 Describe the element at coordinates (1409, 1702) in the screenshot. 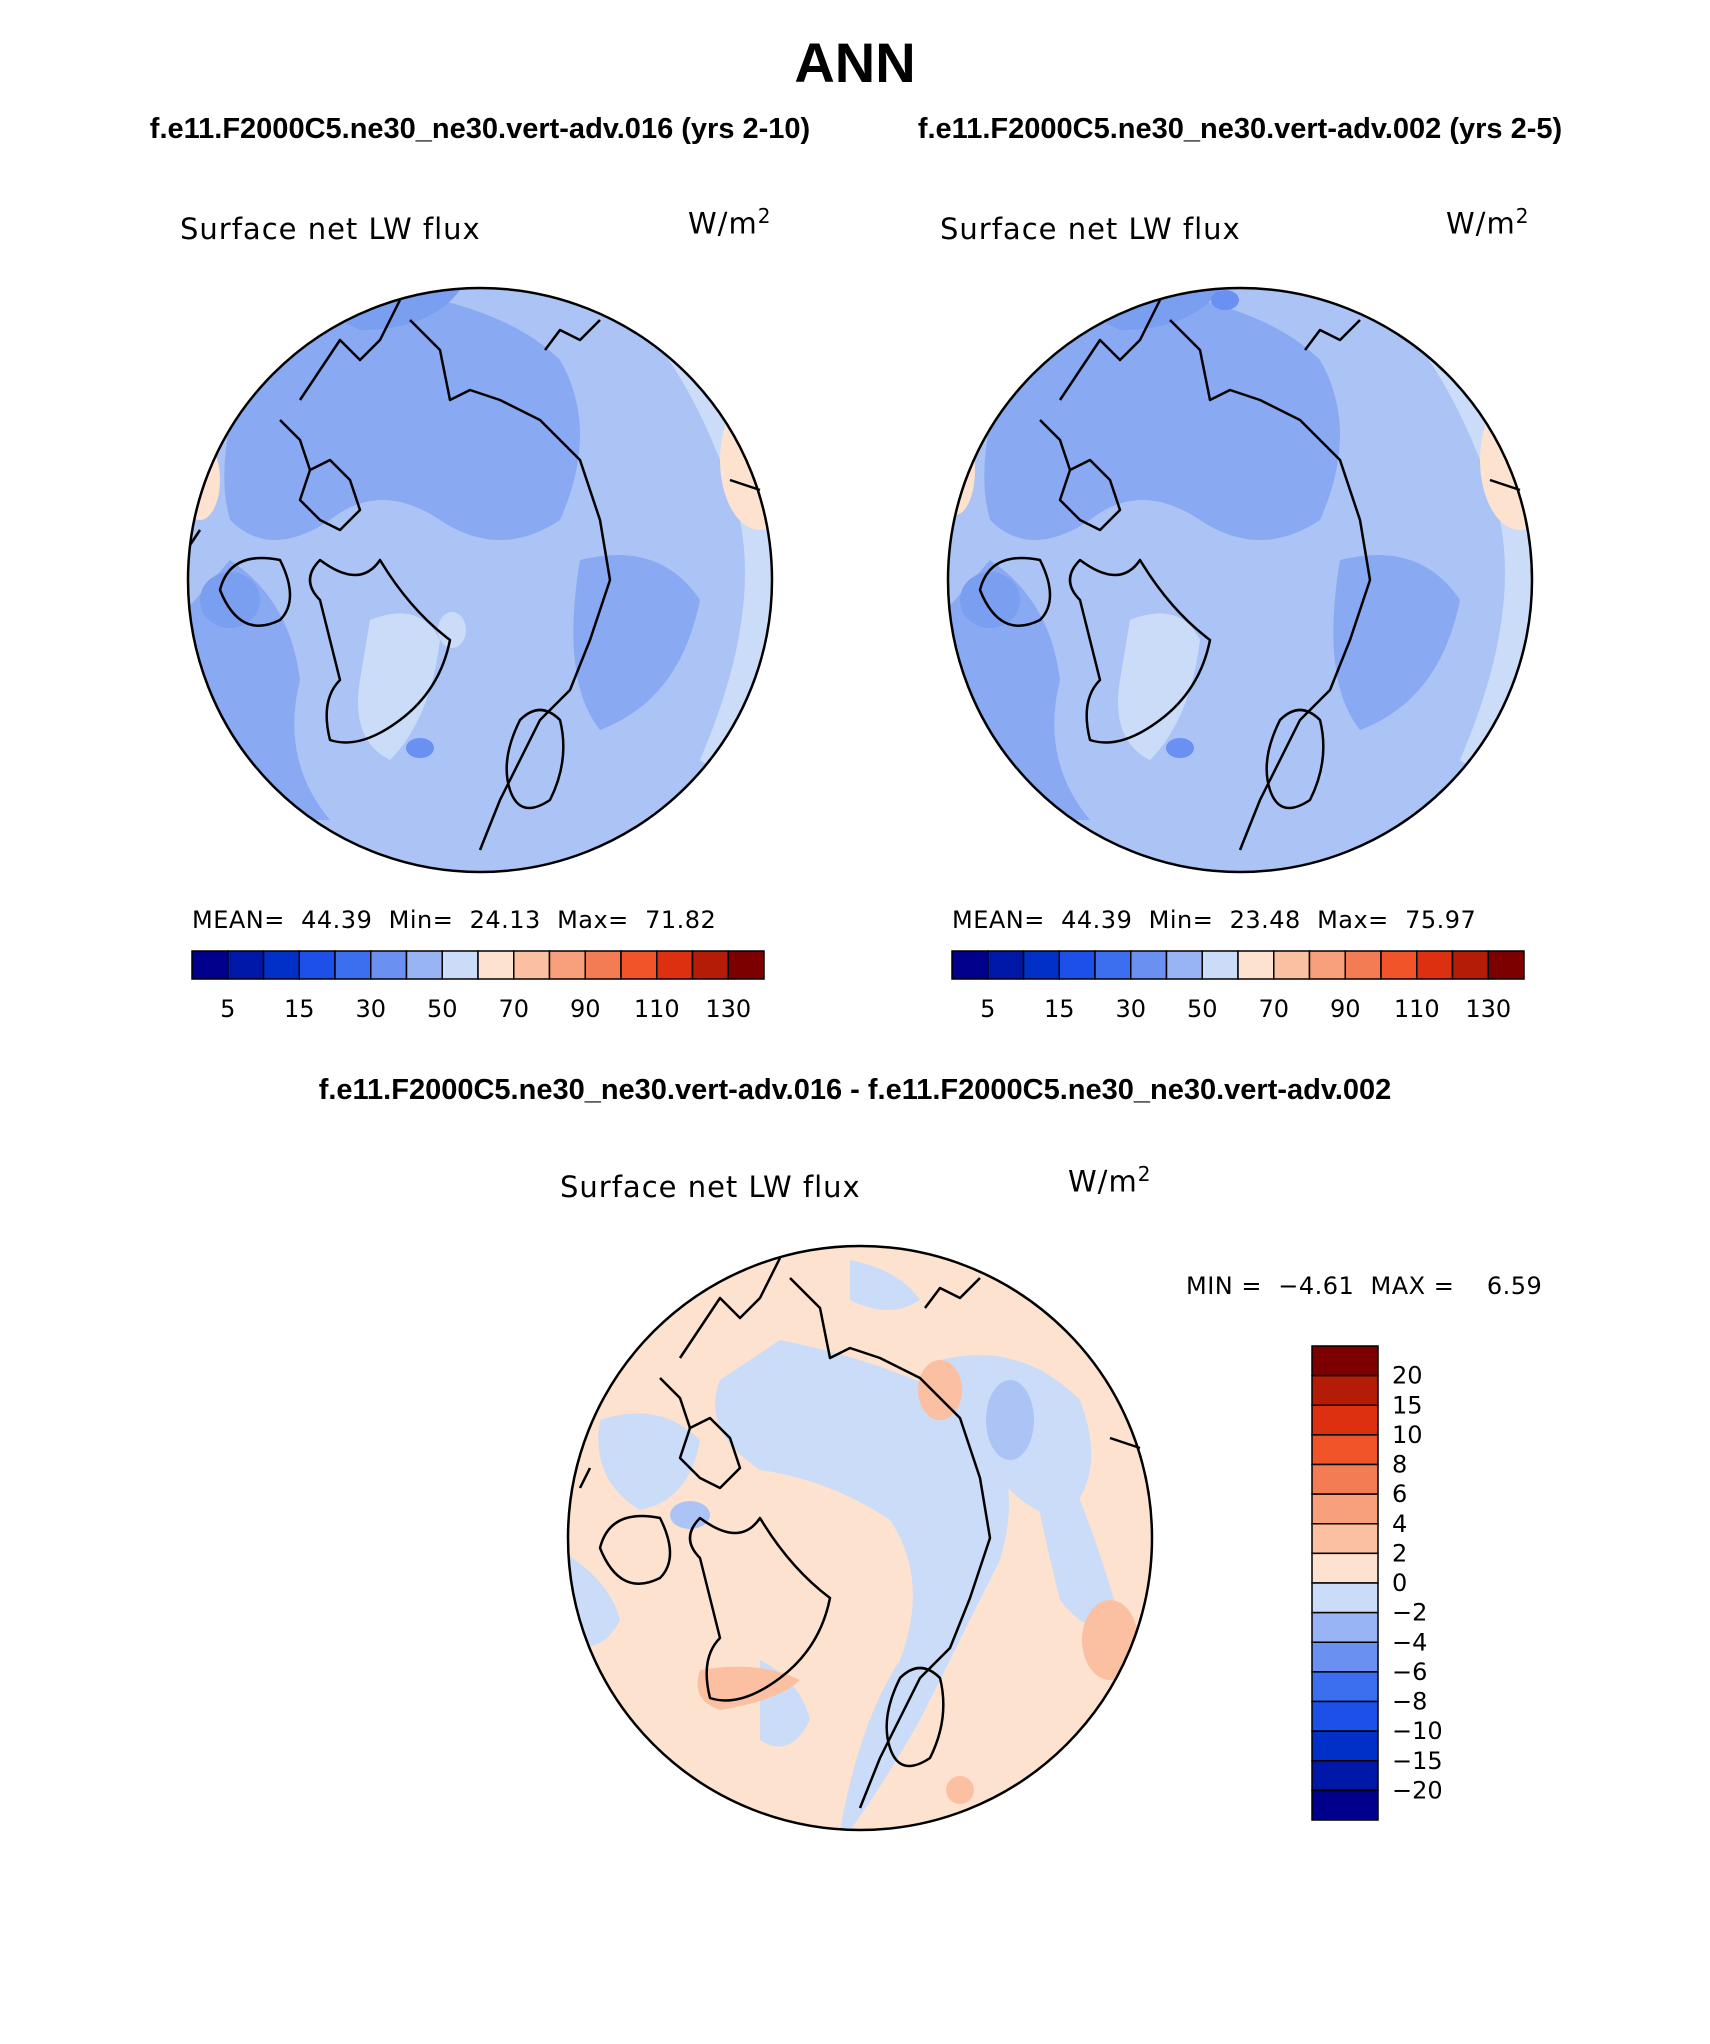

I see `colorbar-tick-label: −8` at that location.